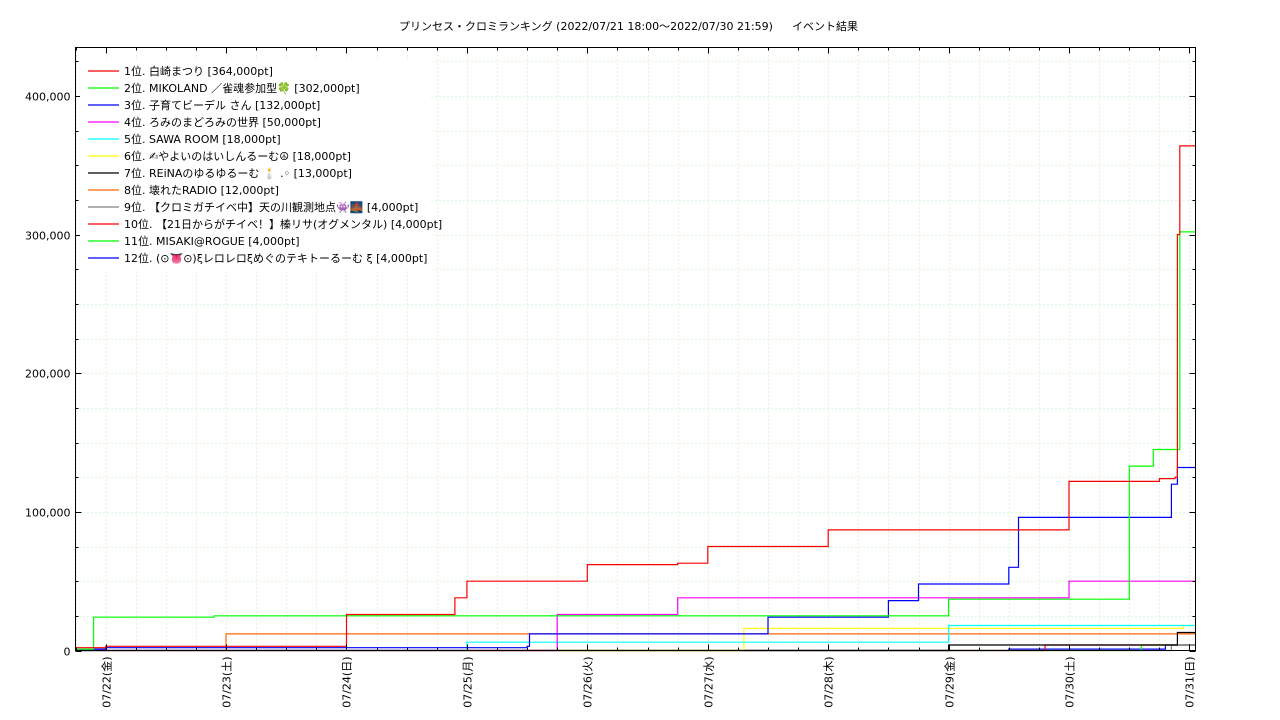 This screenshot has width=1280, height=720. What do you see at coordinates (222, 105) in the screenshot?
I see `legend-entry: 3位. 子育てビーデル さん [132,000pt]` at bounding box center [222, 105].